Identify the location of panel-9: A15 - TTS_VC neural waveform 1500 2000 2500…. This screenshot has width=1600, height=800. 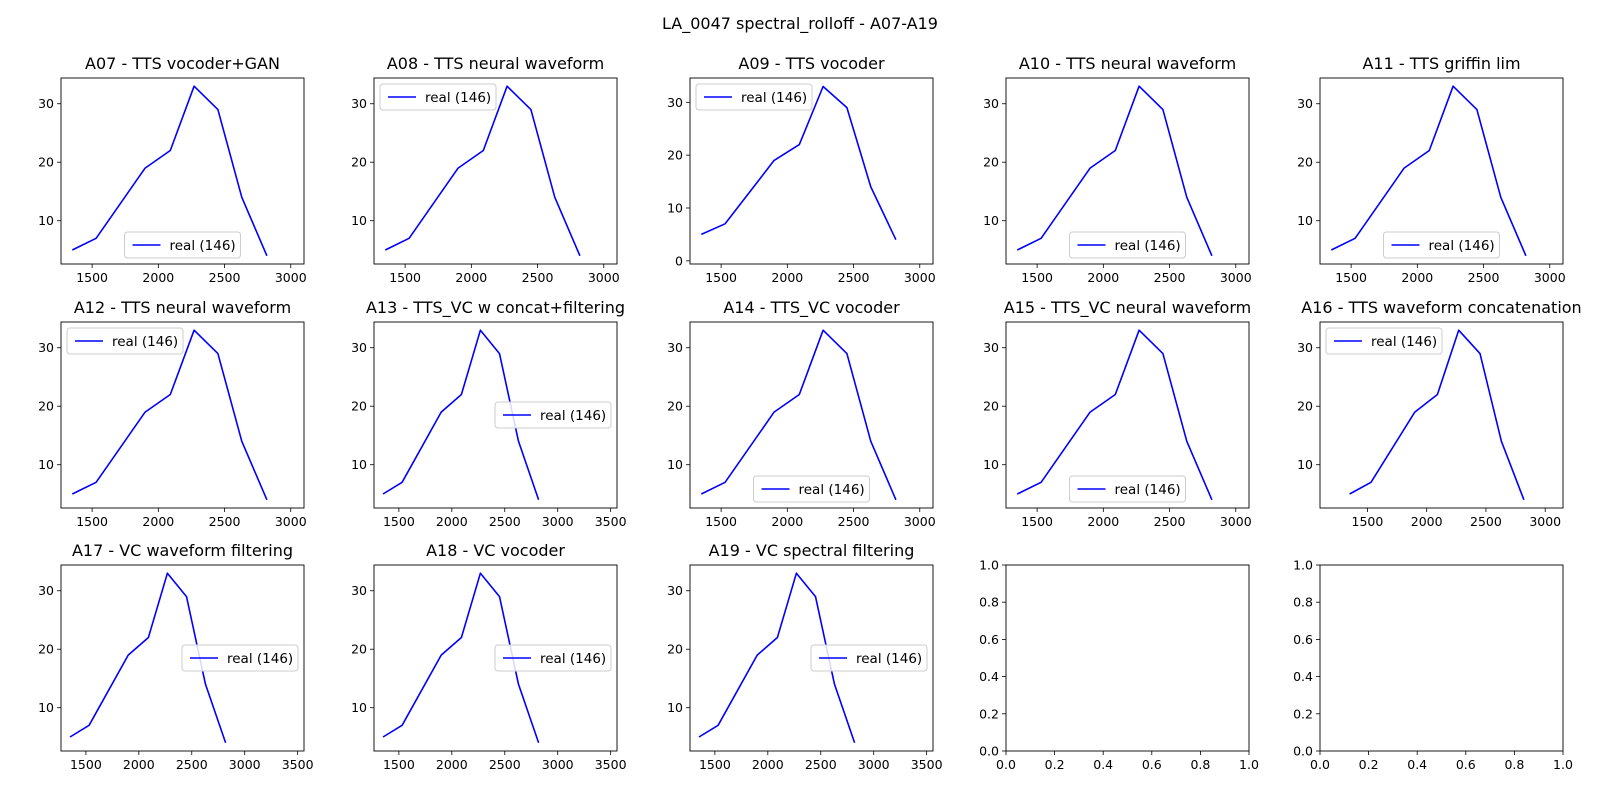
(1117, 413).